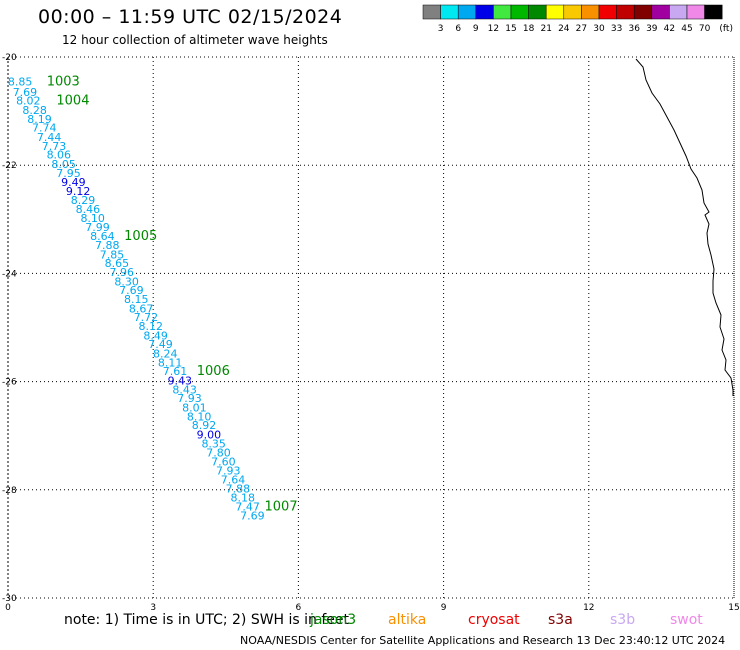 This screenshot has width=740, height=650. Describe the element at coordinates (9, 599) in the screenshot. I see `y-tick-label: -30` at that location.